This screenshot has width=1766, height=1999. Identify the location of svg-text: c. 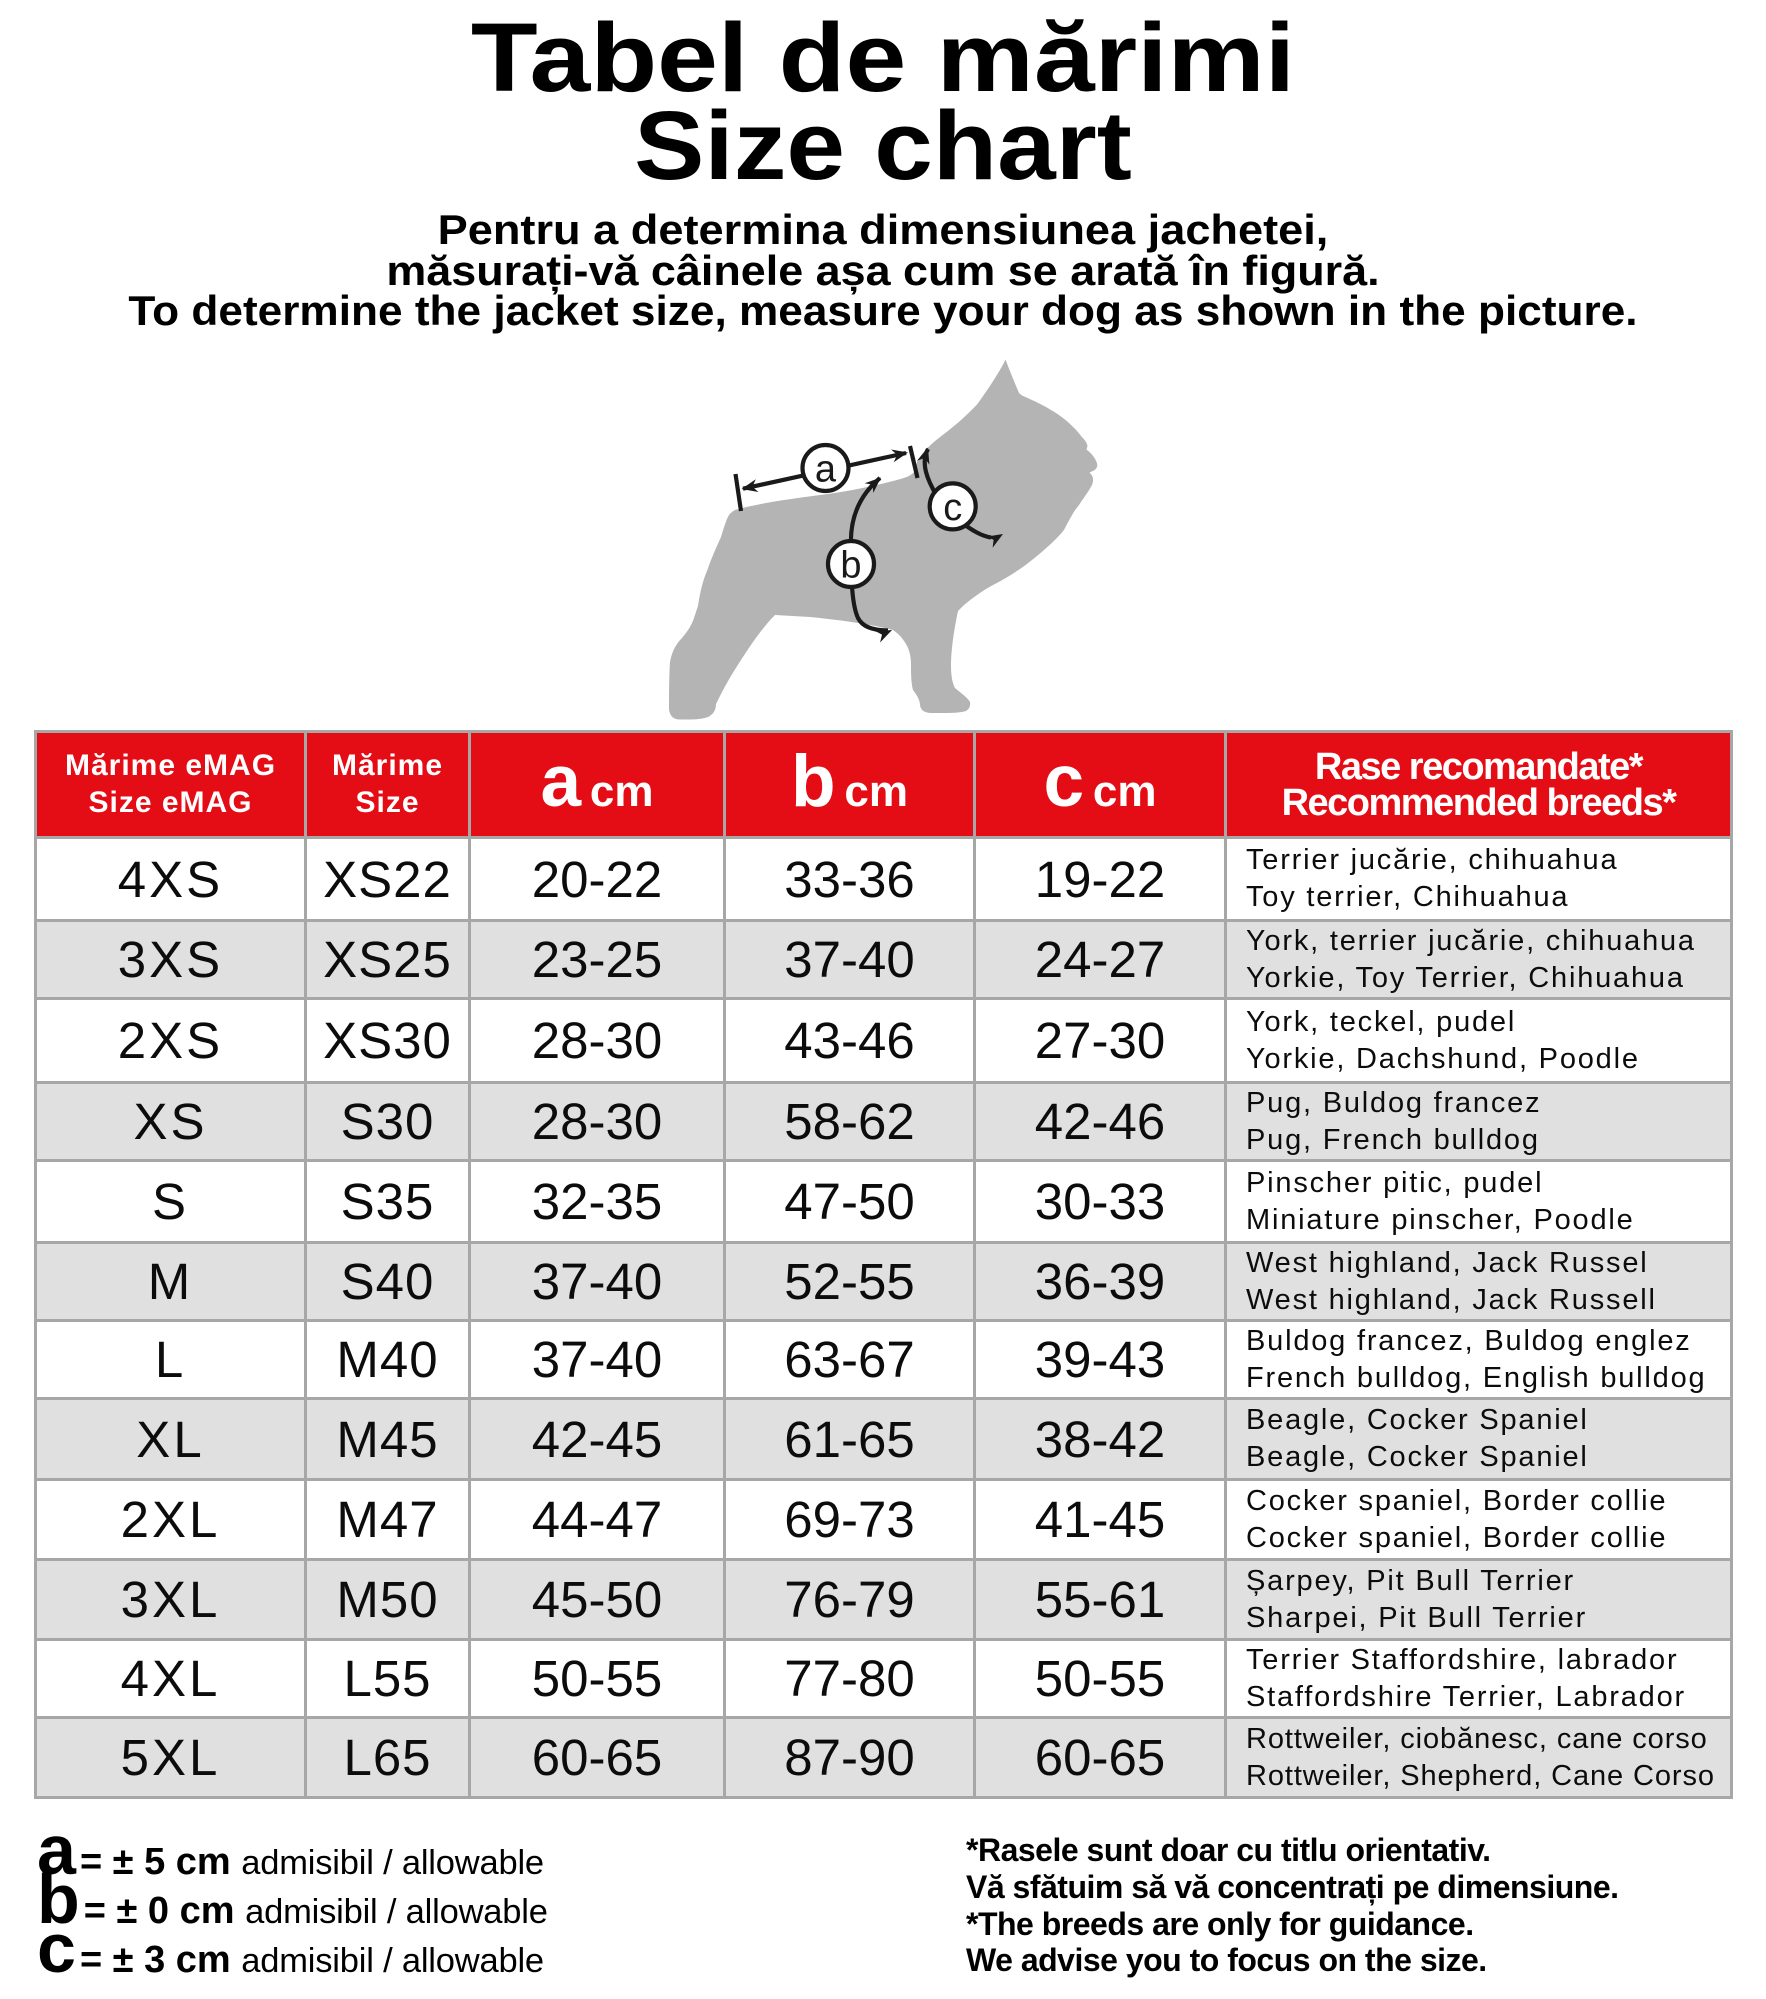
(952, 508).